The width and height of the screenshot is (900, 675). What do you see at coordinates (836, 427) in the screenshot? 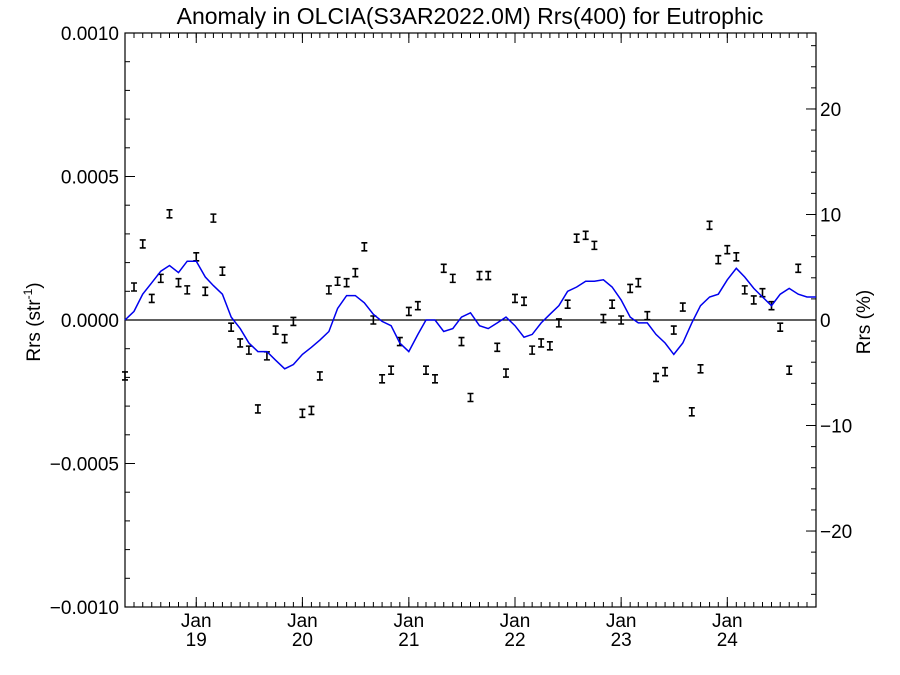
I see `y2-tick-label: −10` at bounding box center [836, 427].